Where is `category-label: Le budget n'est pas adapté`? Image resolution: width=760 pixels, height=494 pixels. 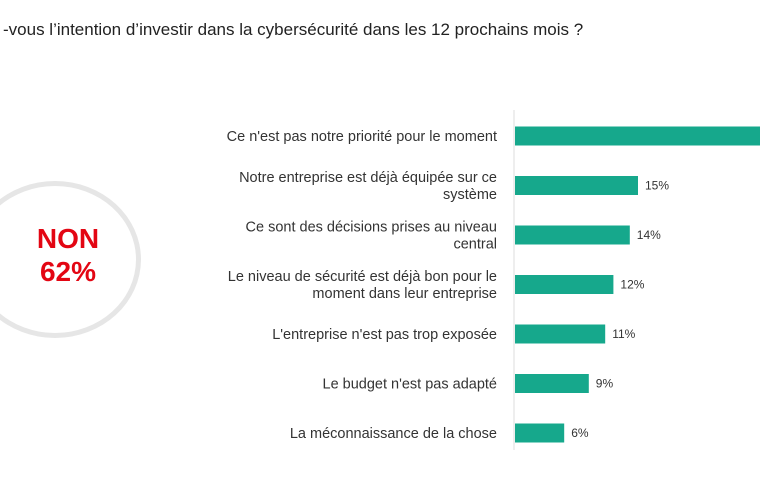
category-label: Le budget n'est pas adapté is located at coordinates (410, 385).